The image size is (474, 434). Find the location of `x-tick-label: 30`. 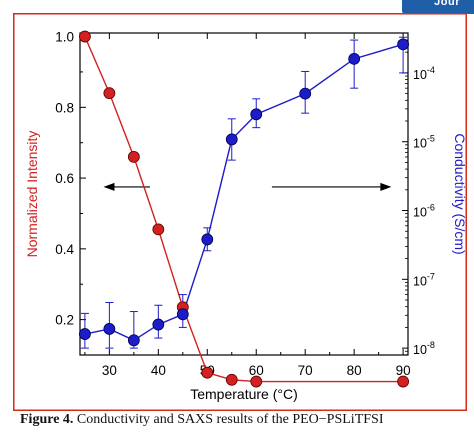

x-tick-label: 30 is located at coordinates (109, 370).